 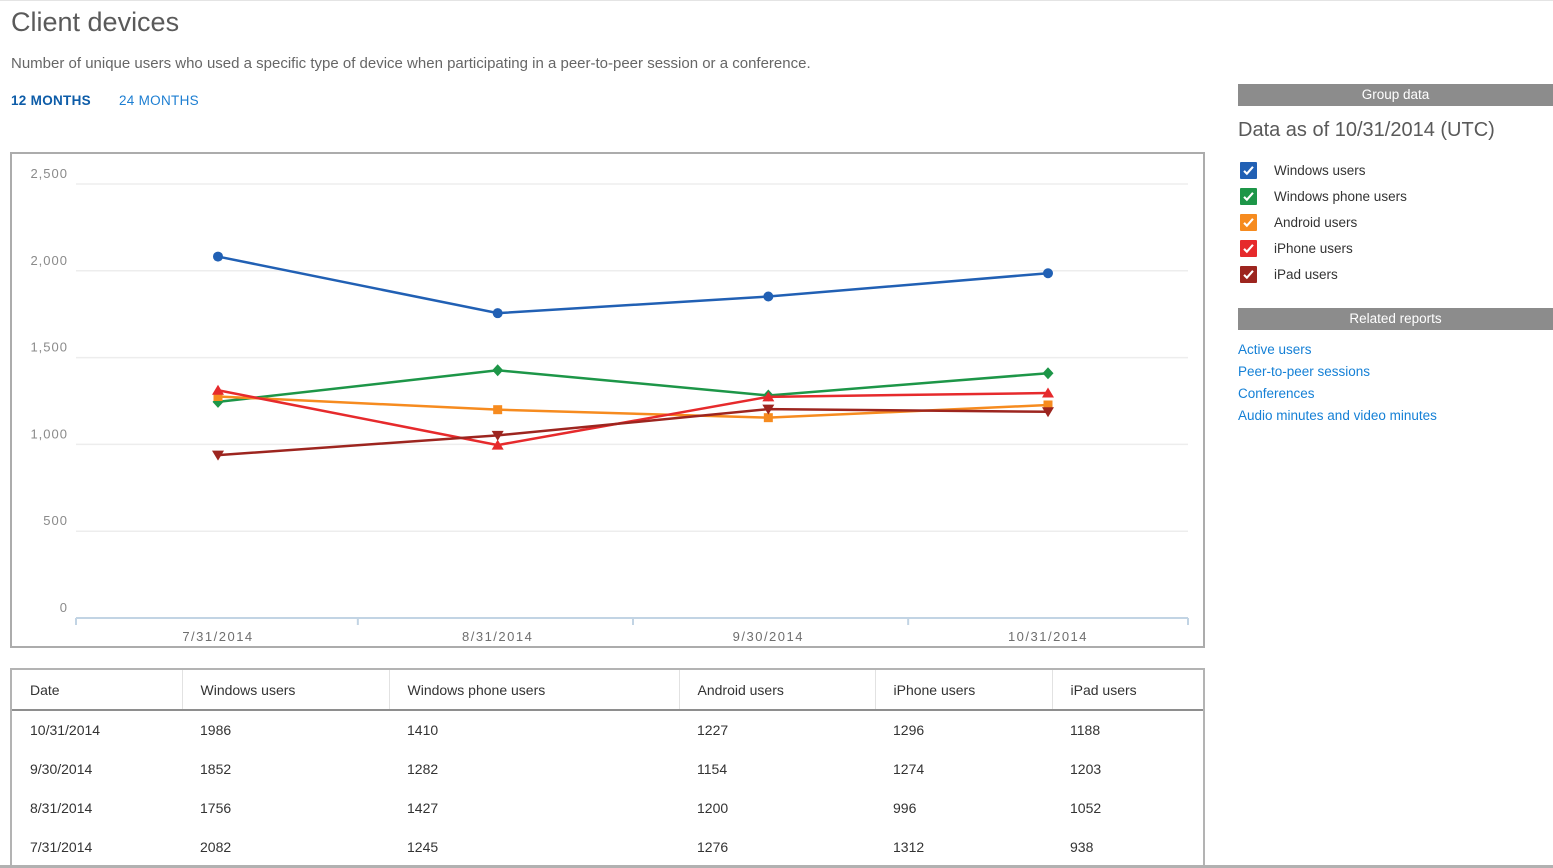 I want to click on table-row: 7/31/2014 2082 1245 1276 1312 938, so click(x=607, y=846).